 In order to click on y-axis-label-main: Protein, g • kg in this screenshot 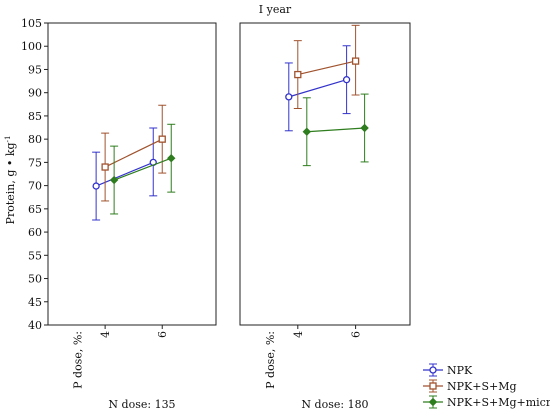, I will do `click(10, 183)`.